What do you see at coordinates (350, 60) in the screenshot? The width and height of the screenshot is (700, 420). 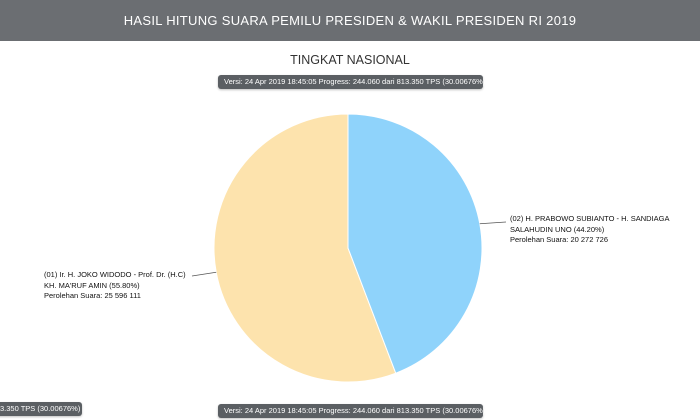 I see `chart-subtitle: TINGKAT NASIONAL` at bounding box center [350, 60].